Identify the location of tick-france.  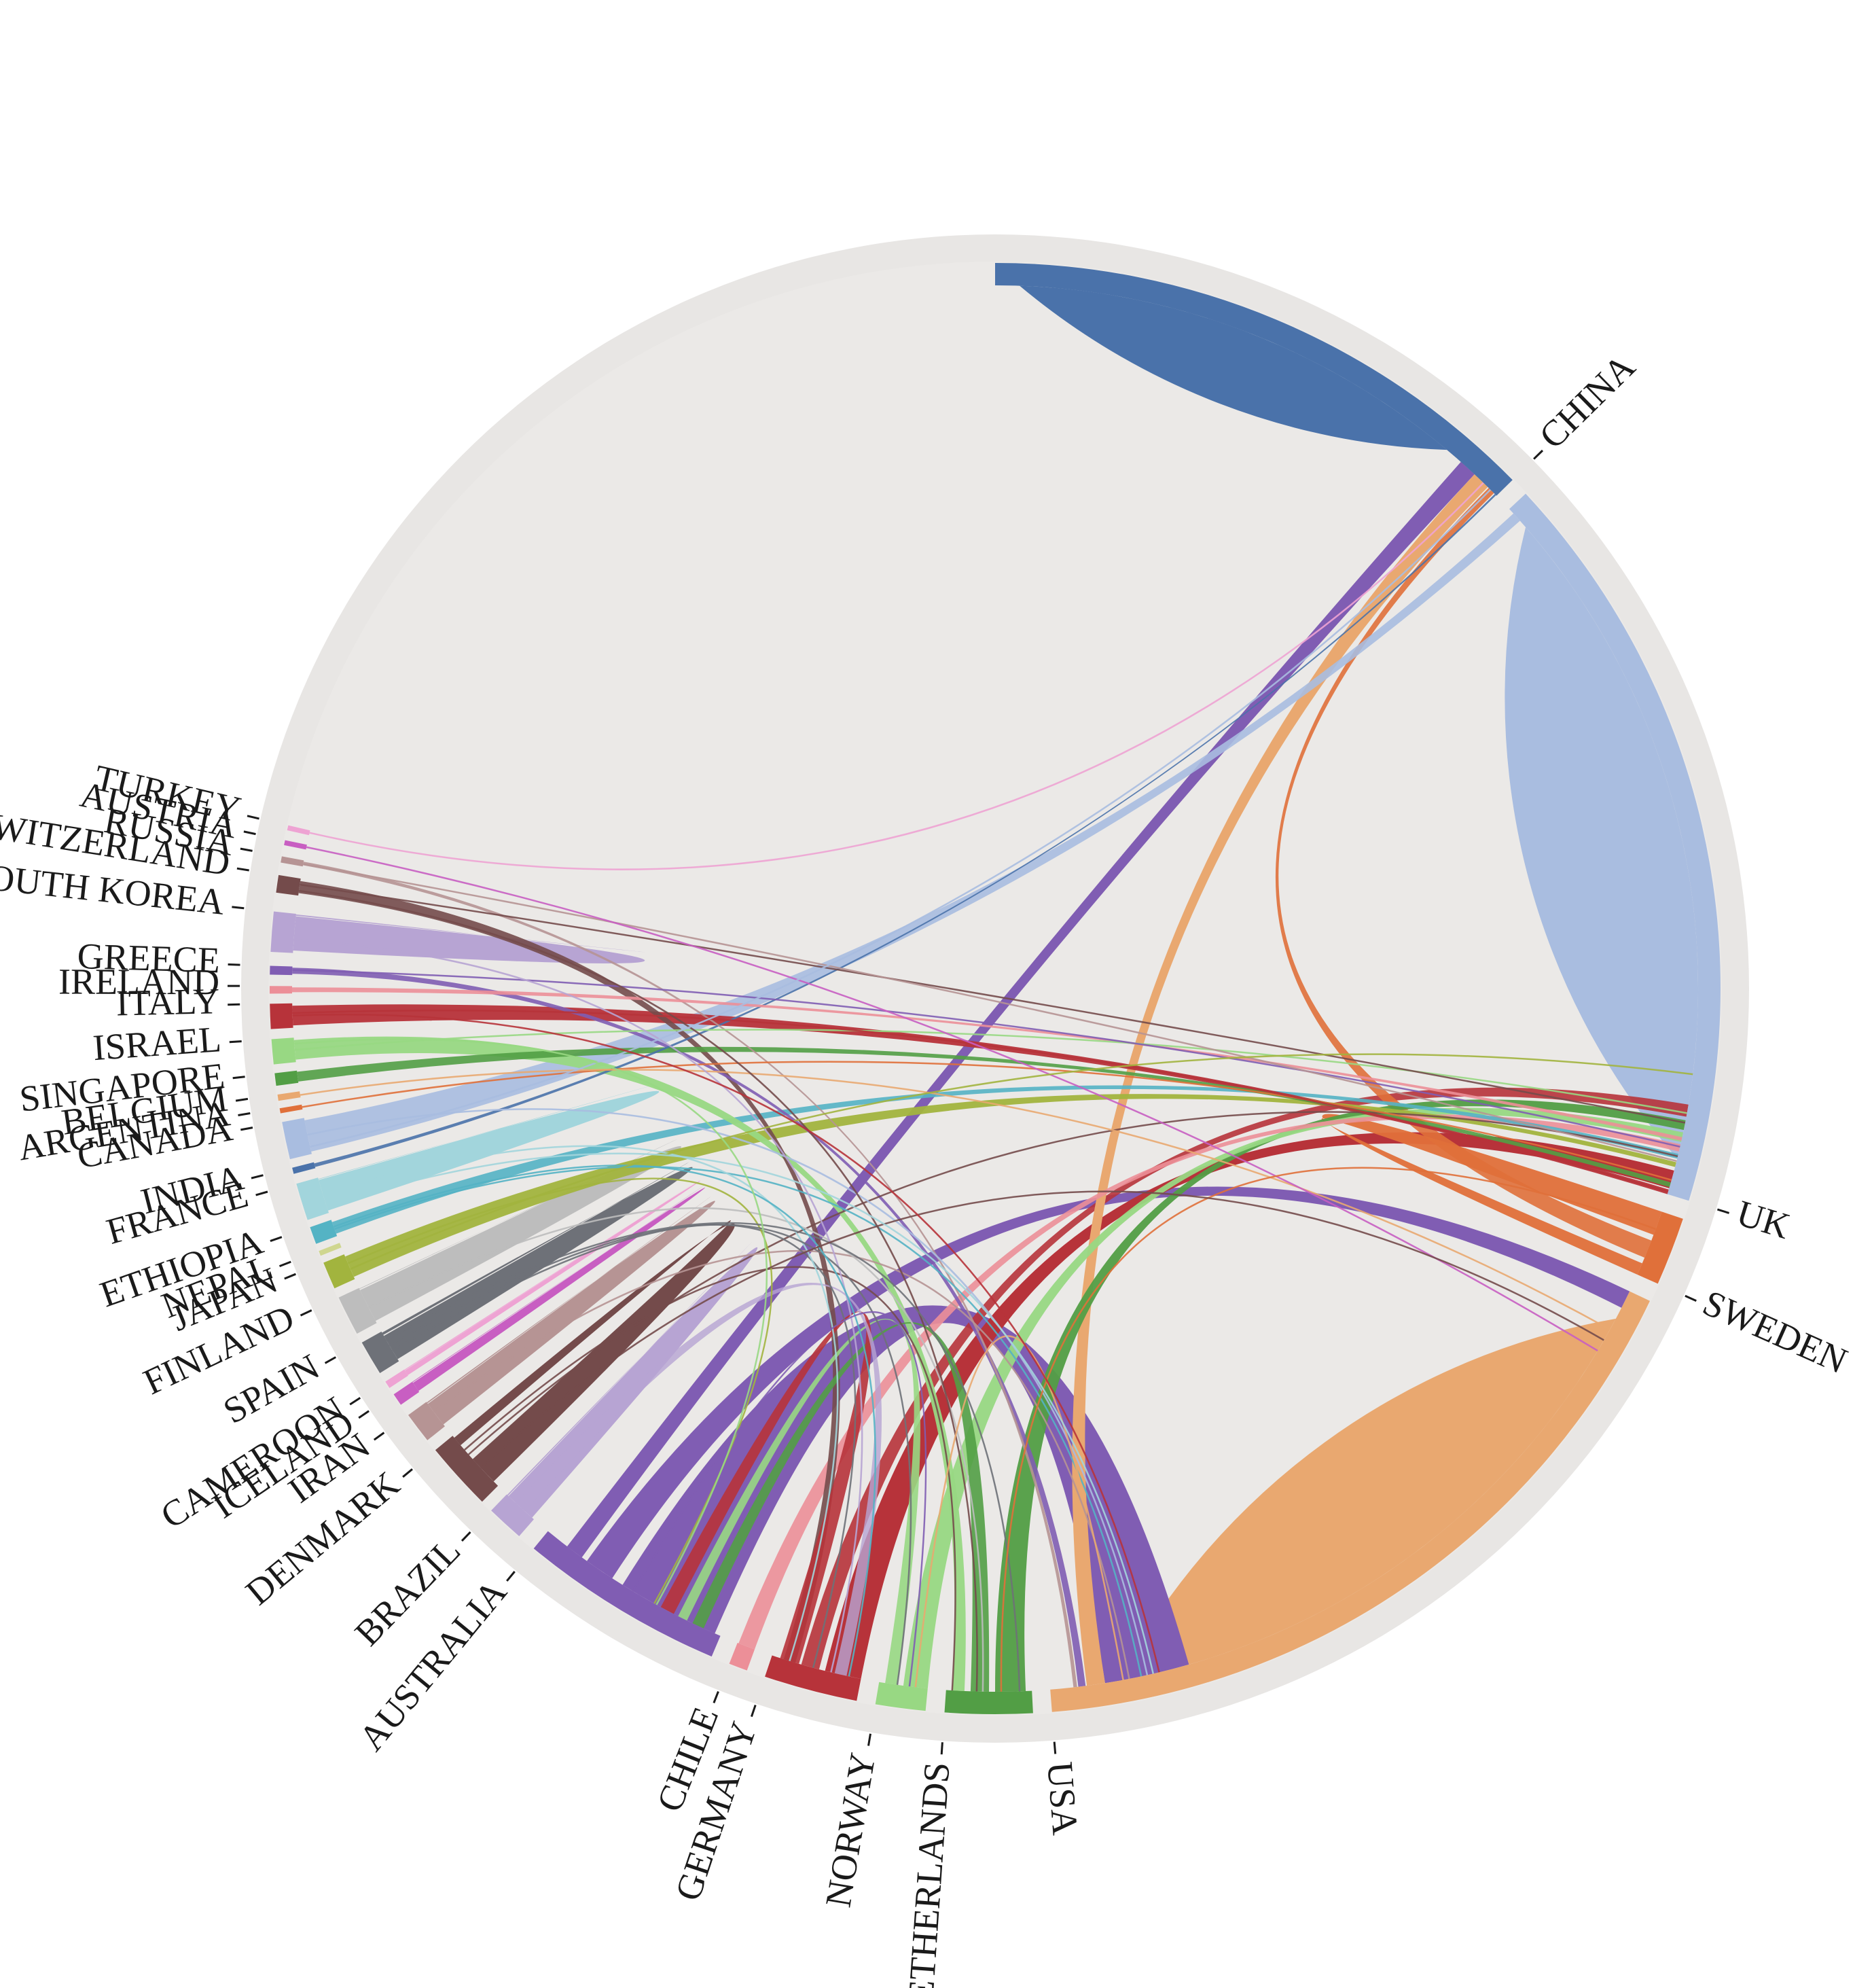
(261, 1193).